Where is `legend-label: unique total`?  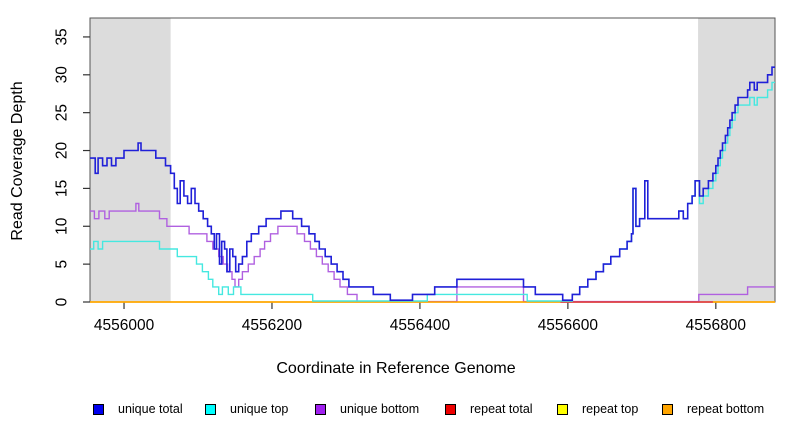
legend-label: unique total is located at coordinates (150, 409).